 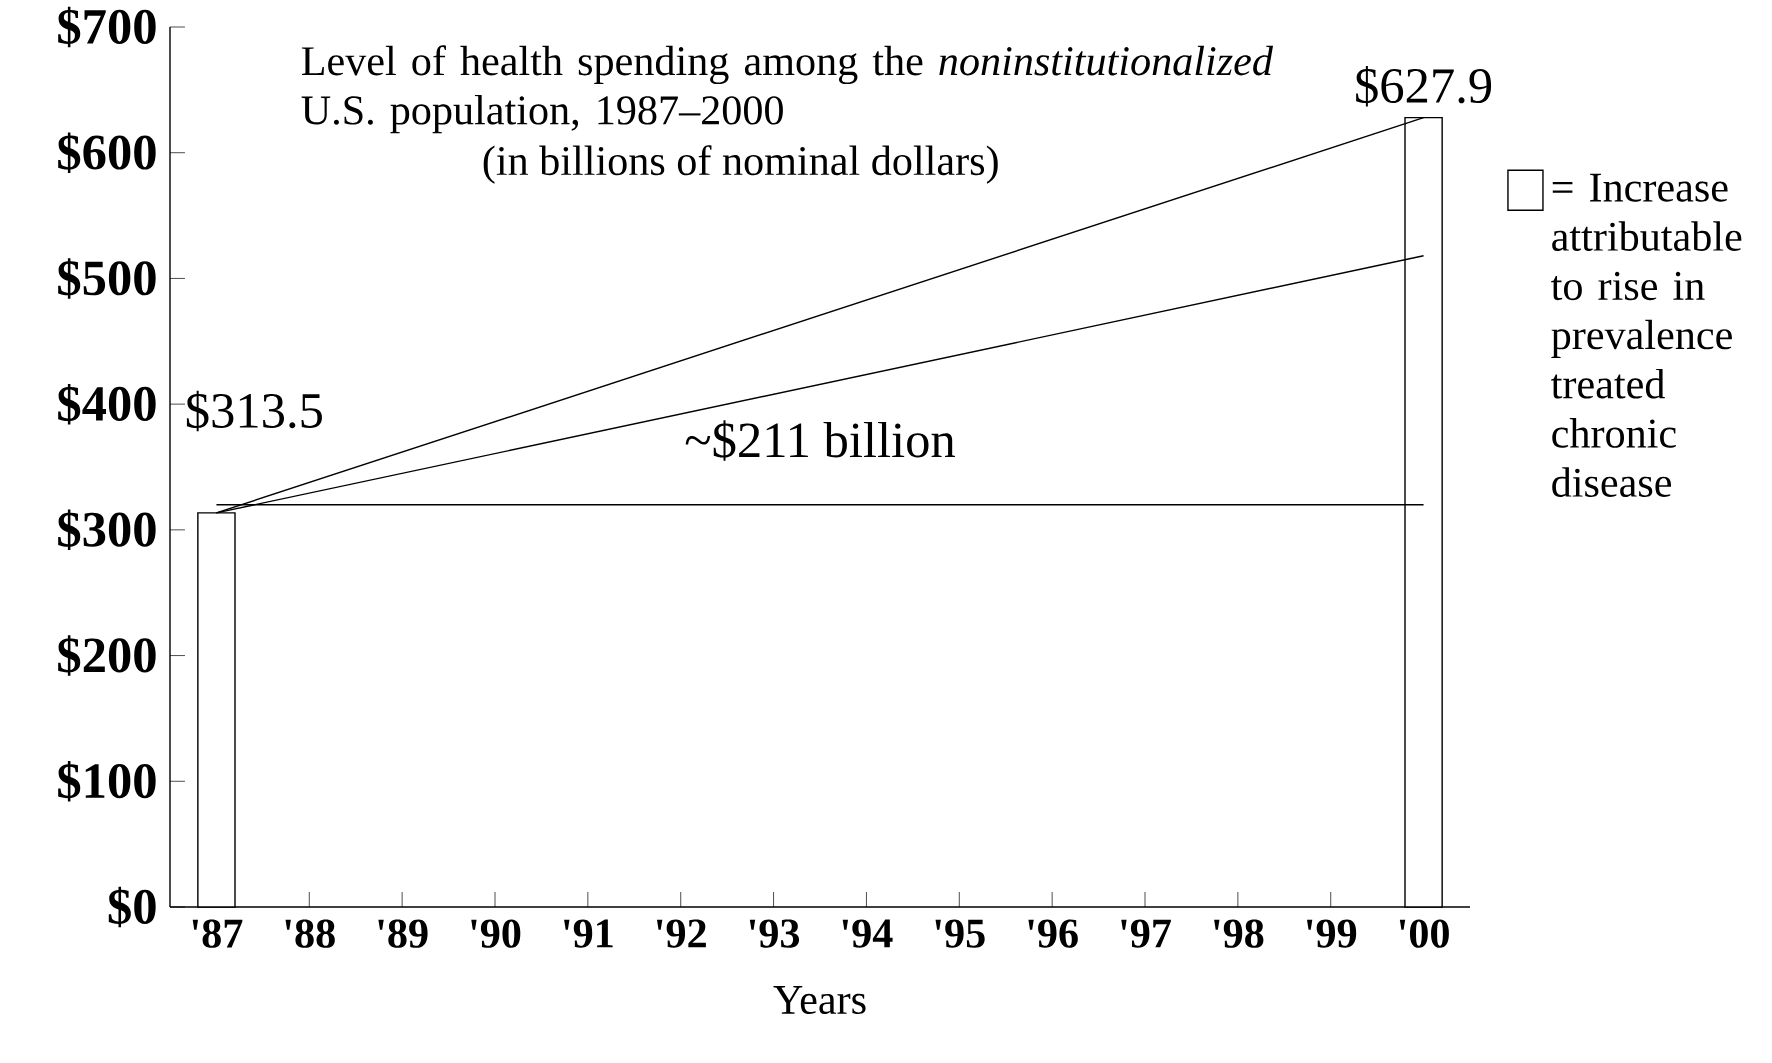 What do you see at coordinates (819, 1000) in the screenshot?
I see `x-axis-title: Years` at bounding box center [819, 1000].